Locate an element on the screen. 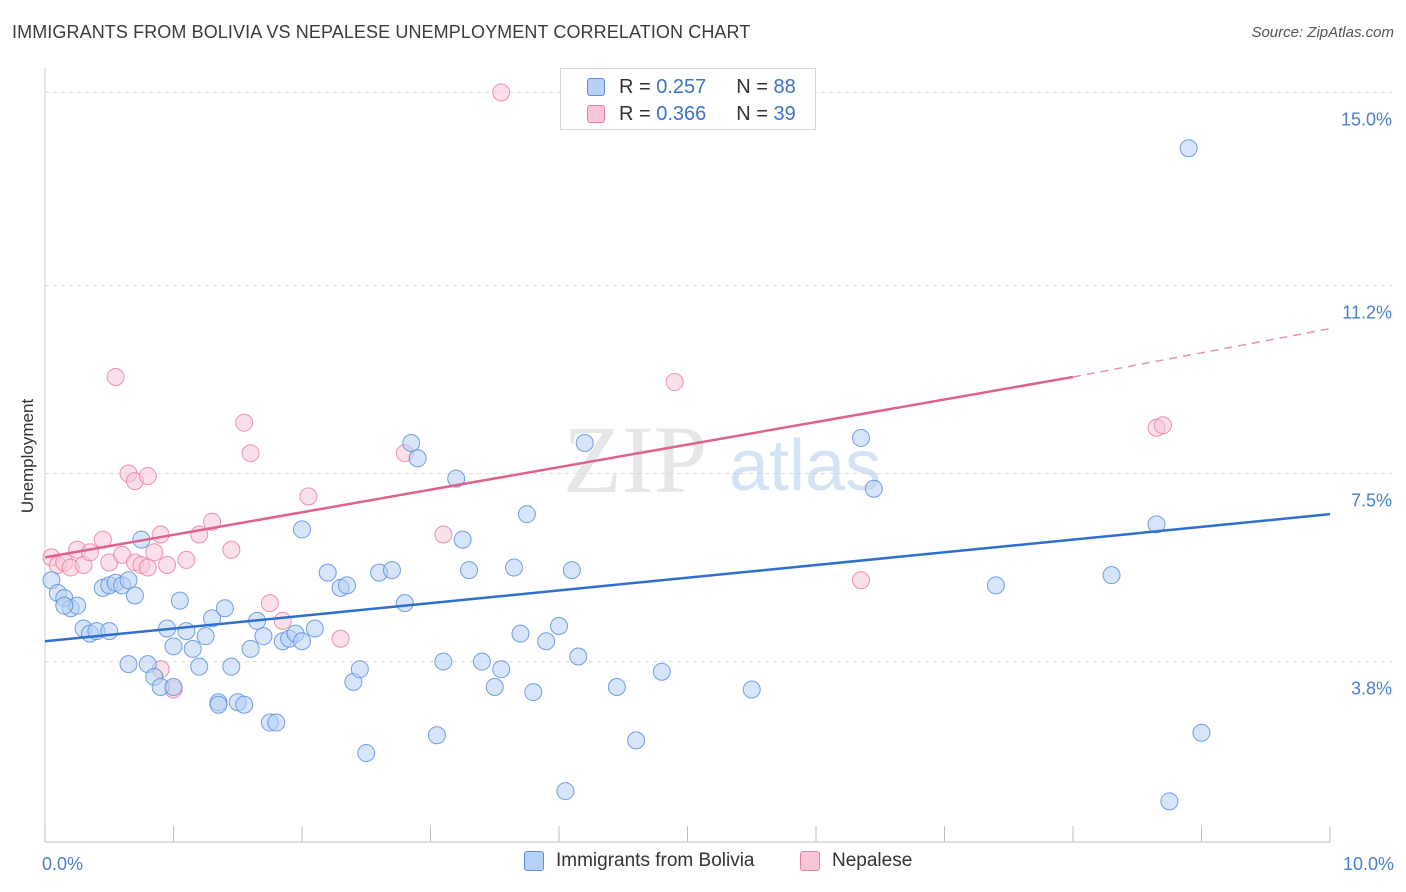 This screenshot has width=1406, height=892. y-tick-label: 11.2% is located at coordinates (1367, 312).